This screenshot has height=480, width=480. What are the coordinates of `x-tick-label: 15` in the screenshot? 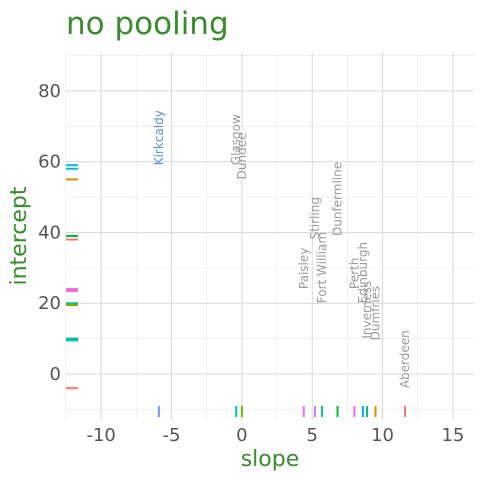 It's located at (452, 435).